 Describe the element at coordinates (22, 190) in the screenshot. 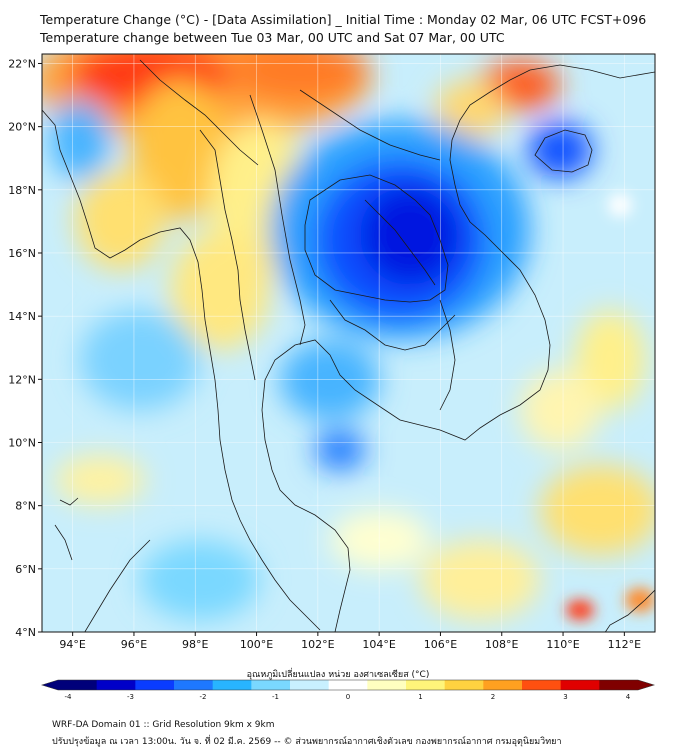

I see `lat-tick-label: 18°N` at that location.